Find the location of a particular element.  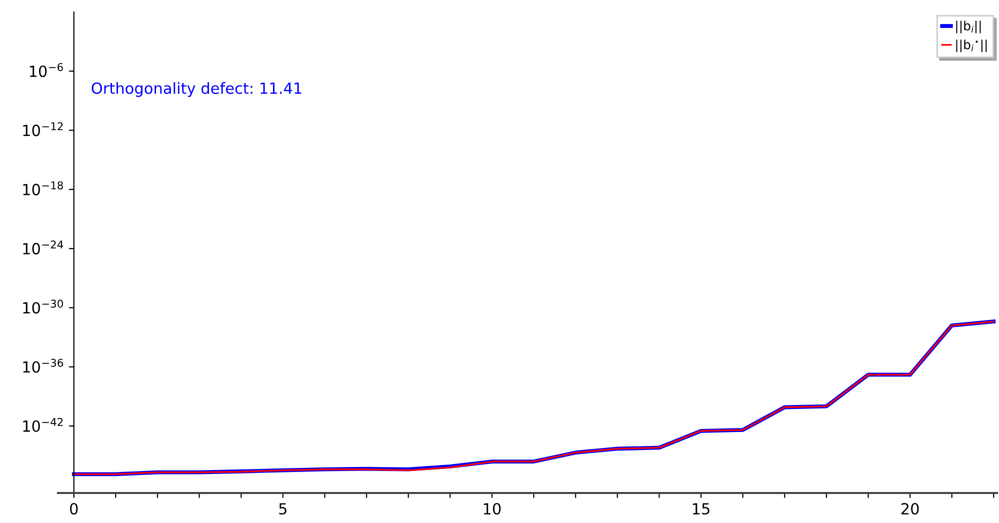

x-tick-label: 20 is located at coordinates (910, 508).